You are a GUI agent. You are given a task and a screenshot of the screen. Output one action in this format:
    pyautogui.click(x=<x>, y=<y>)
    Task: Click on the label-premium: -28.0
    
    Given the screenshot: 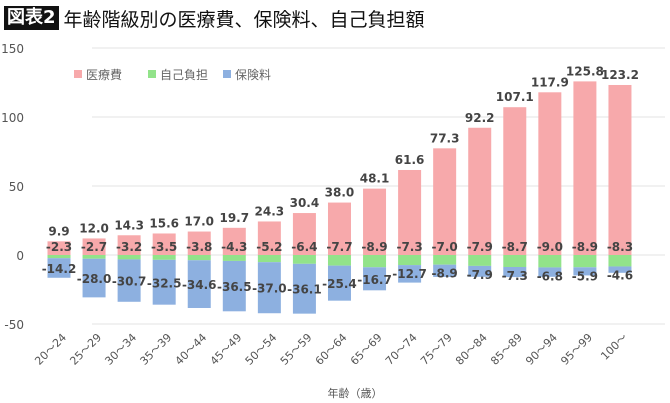 What is the action you would take?
    pyautogui.click(x=94, y=279)
    